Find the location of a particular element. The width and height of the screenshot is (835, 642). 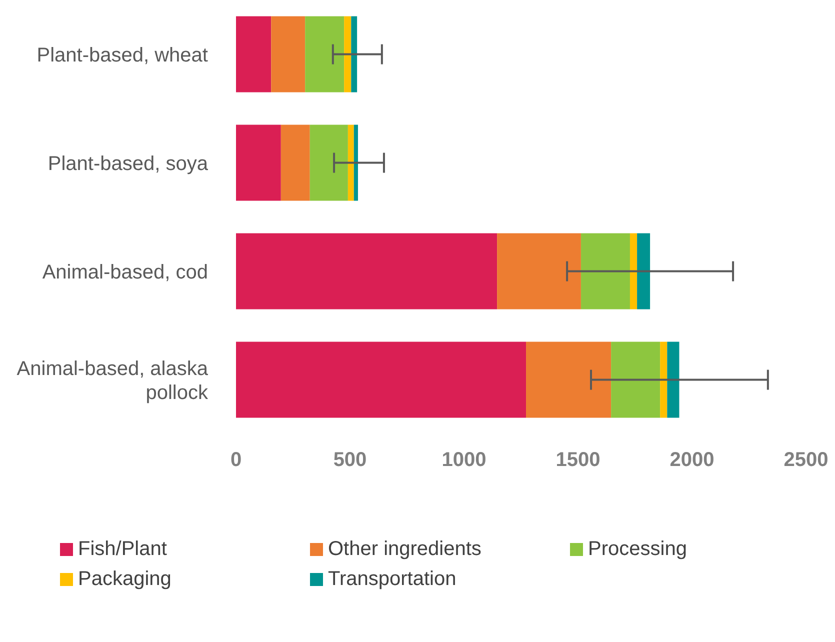

legend-label: Packaging is located at coordinates (125, 579).